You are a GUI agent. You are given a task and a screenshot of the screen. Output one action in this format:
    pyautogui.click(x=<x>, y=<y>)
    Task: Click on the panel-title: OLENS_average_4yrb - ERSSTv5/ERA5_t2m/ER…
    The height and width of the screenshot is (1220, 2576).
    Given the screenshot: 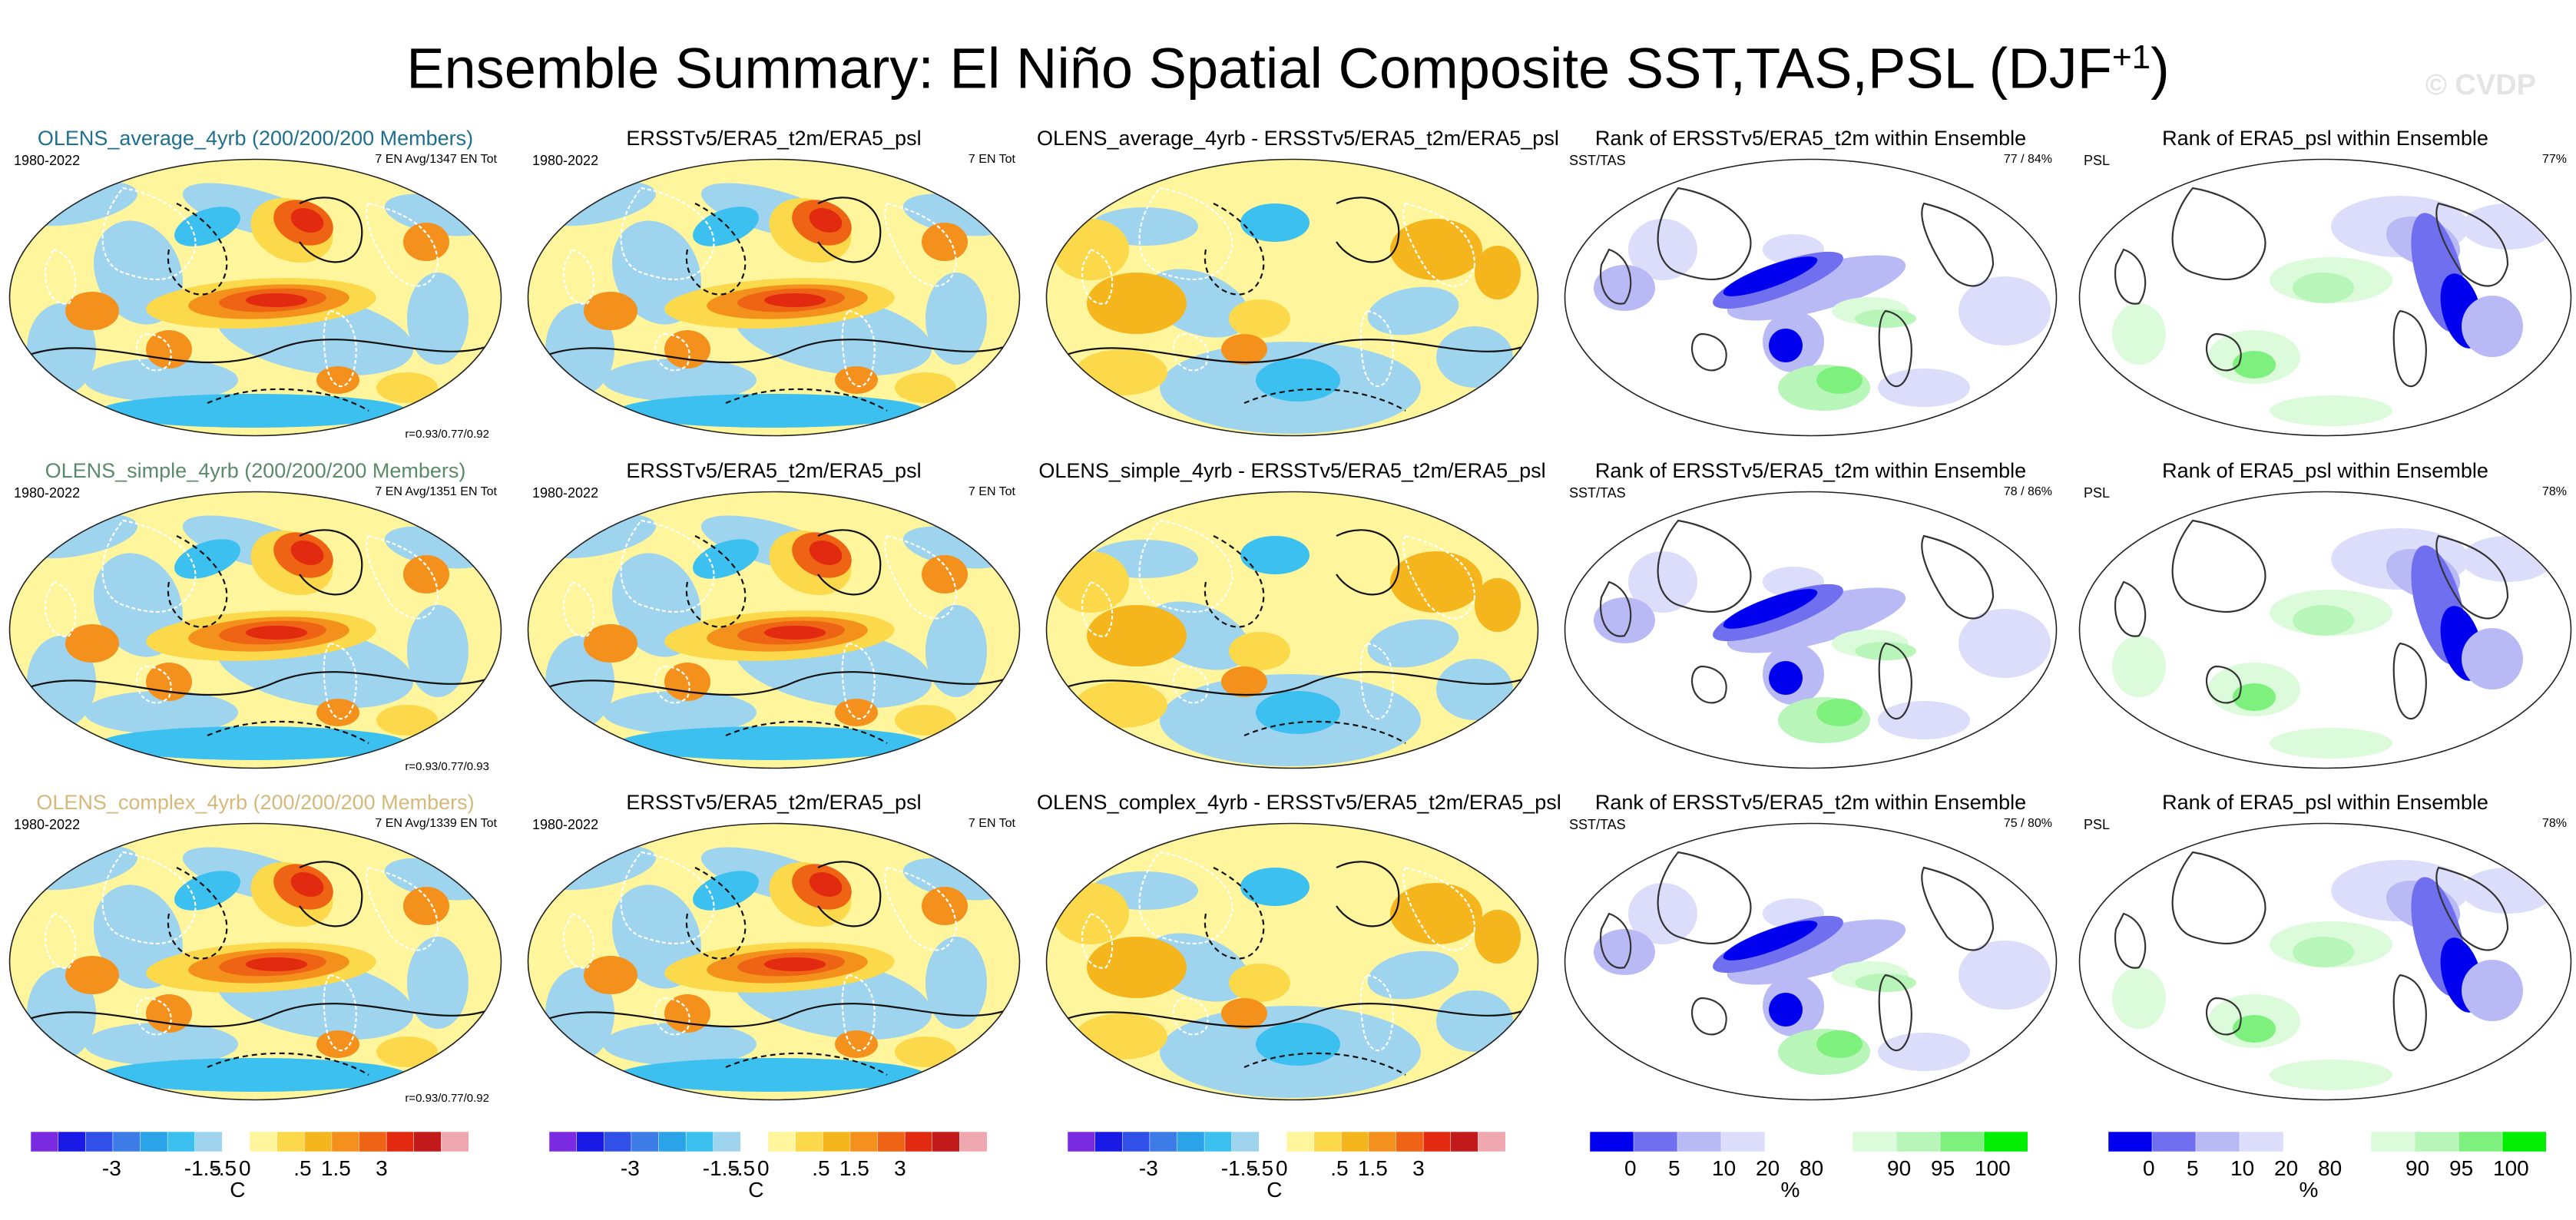 What is the action you would take?
    pyautogui.click(x=1298, y=138)
    